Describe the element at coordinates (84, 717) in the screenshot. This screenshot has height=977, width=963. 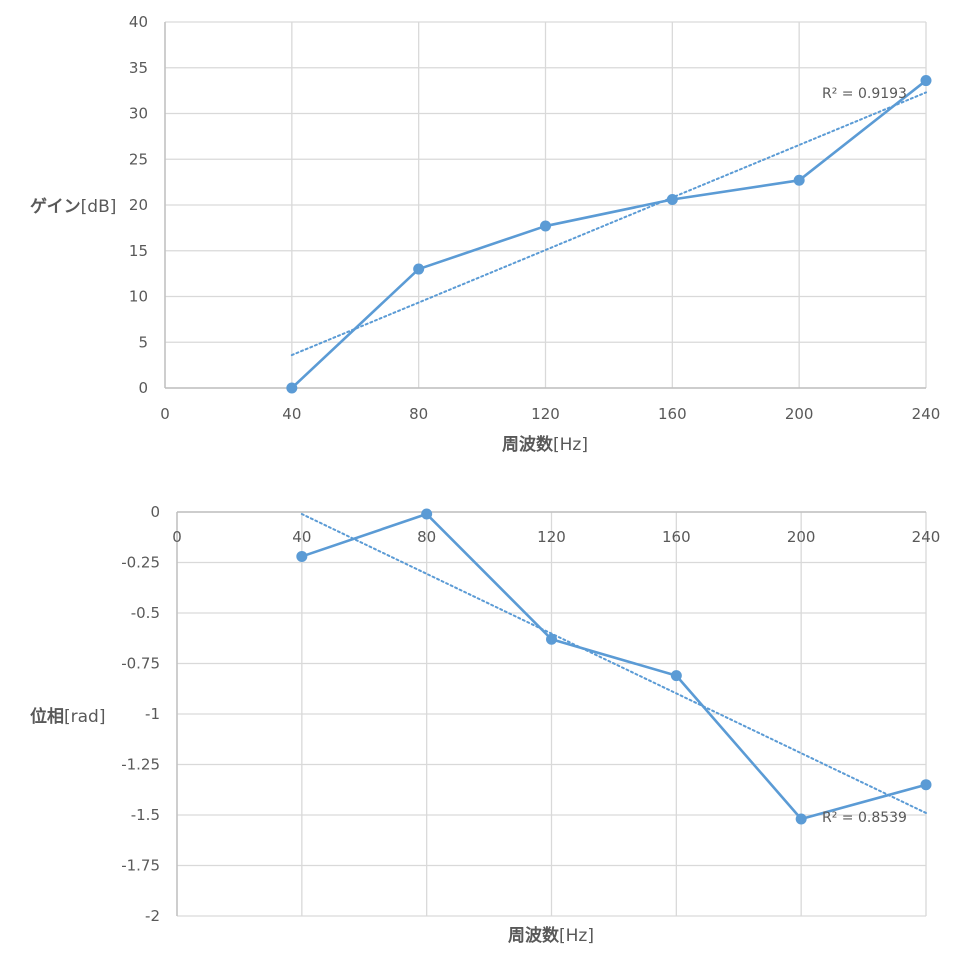
I see `phase-y-axis-title-unit: [rad]` at that location.